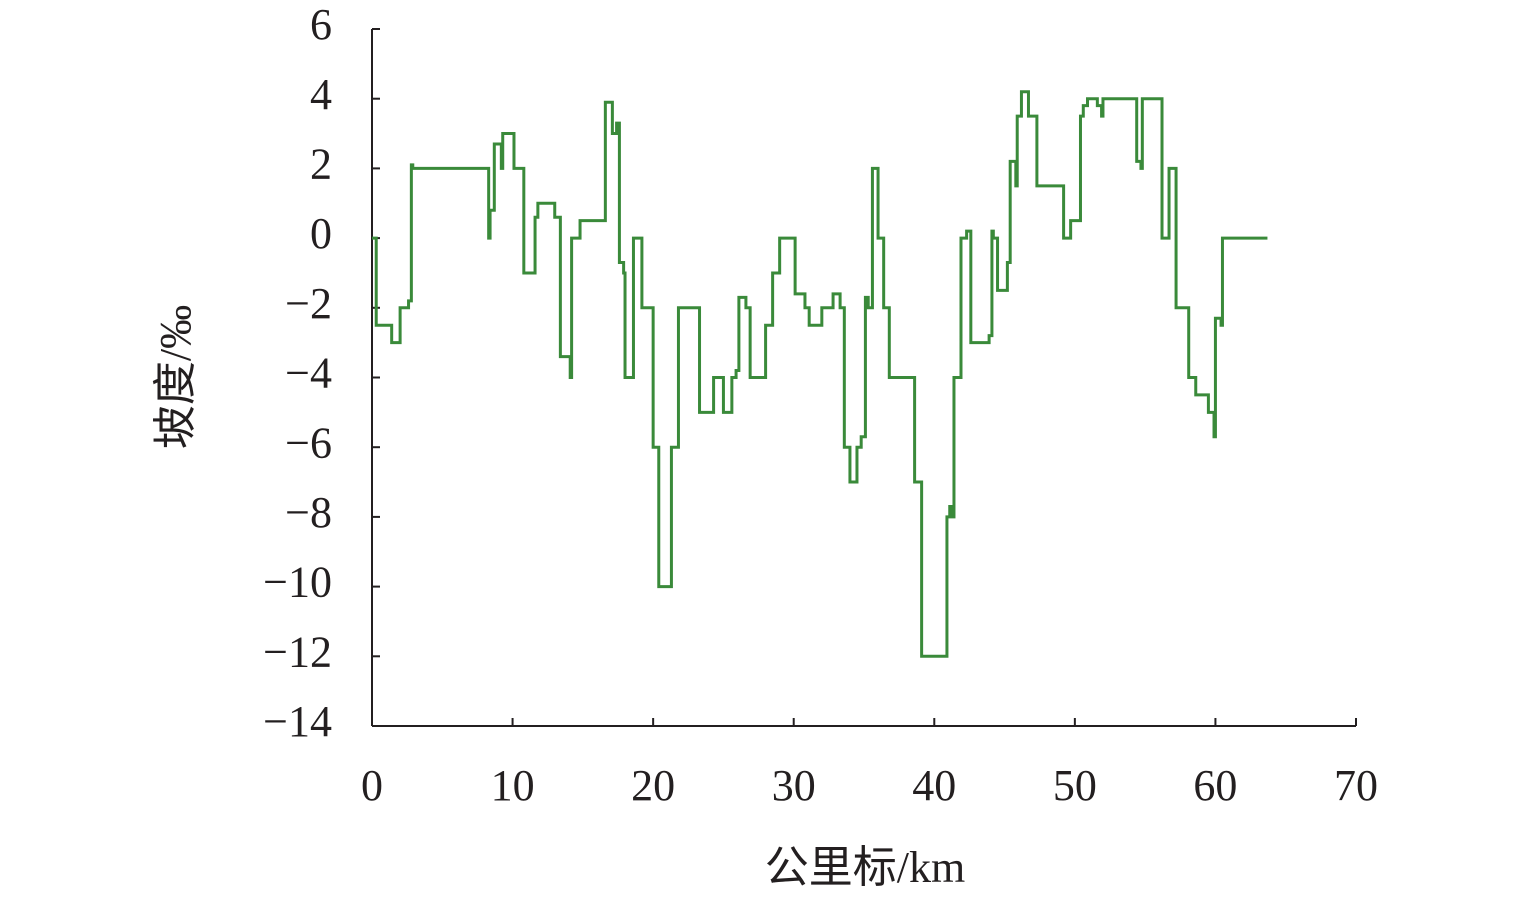  I want to click on y-tick-label: −12, so click(297, 651).